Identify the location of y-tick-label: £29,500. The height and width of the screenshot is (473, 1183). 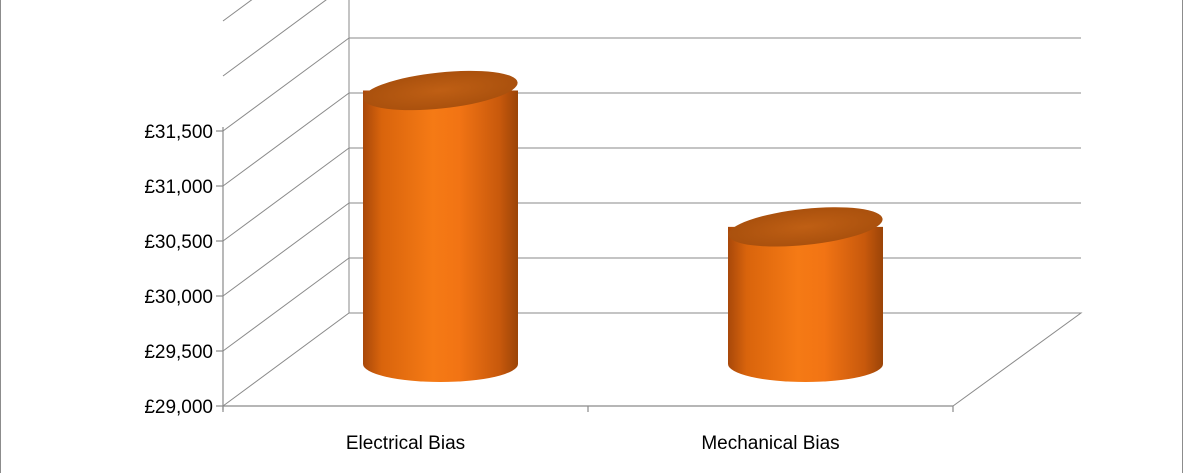
(178, 352).